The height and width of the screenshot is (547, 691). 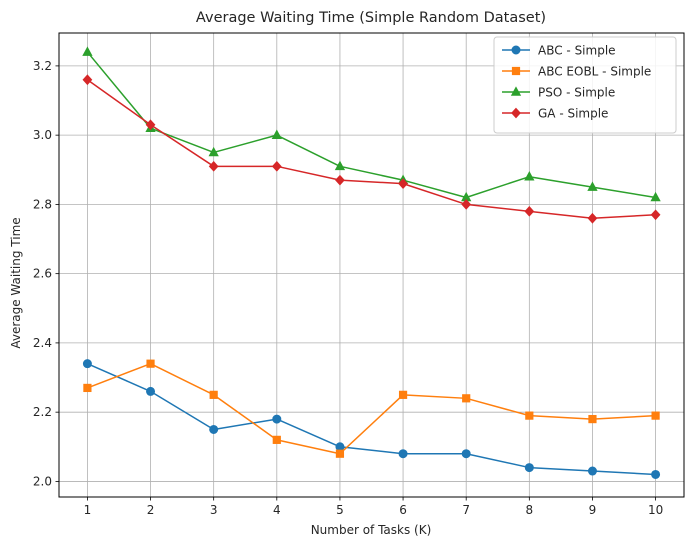 What do you see at coordinates (403, 510) in the screenshot?
I see `x-tick-label: 6` at bounding box center [403, 510].